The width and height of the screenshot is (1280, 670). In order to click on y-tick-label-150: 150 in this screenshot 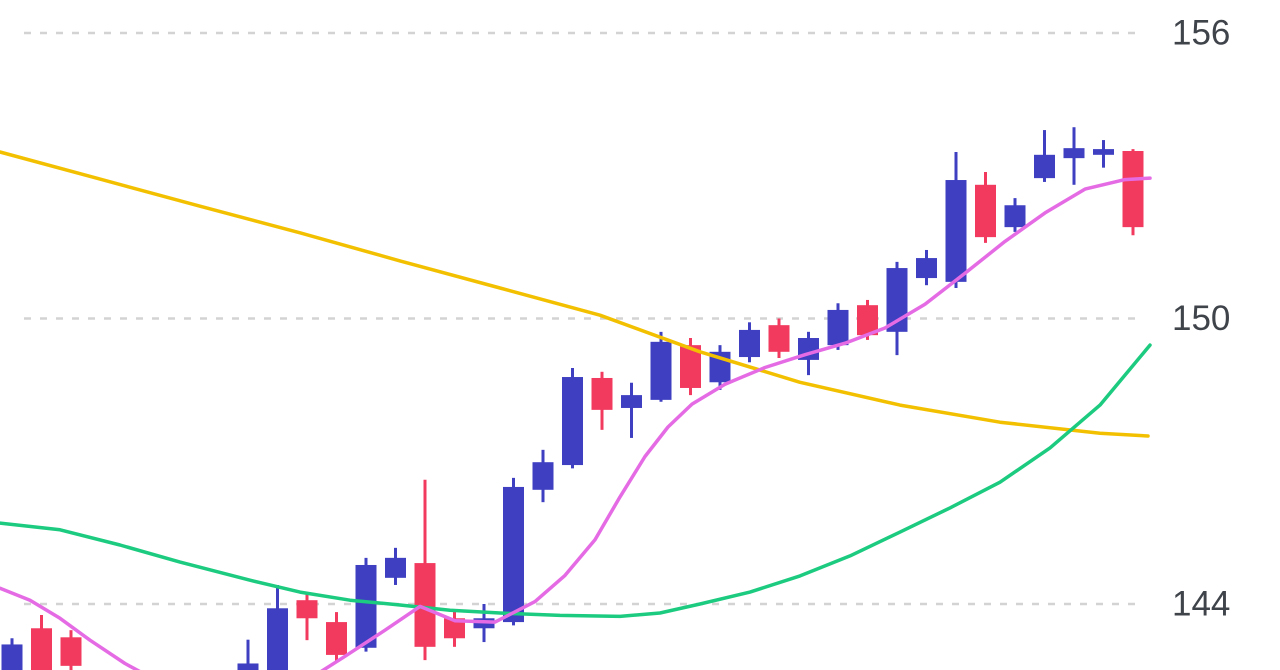, I will do `click(1201, 318)`.